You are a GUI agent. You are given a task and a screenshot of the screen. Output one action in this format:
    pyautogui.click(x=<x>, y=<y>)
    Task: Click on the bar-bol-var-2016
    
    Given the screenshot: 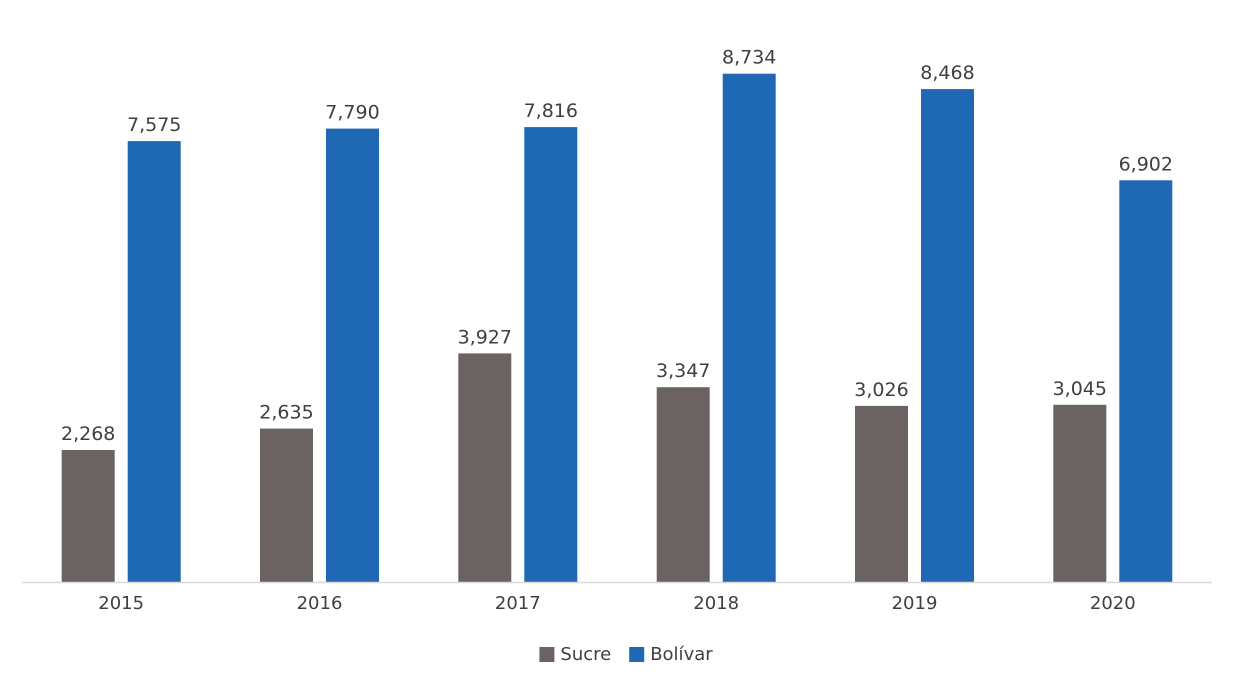 What is the action you would take?
    pyautogui.click(x=352, y=355)
    